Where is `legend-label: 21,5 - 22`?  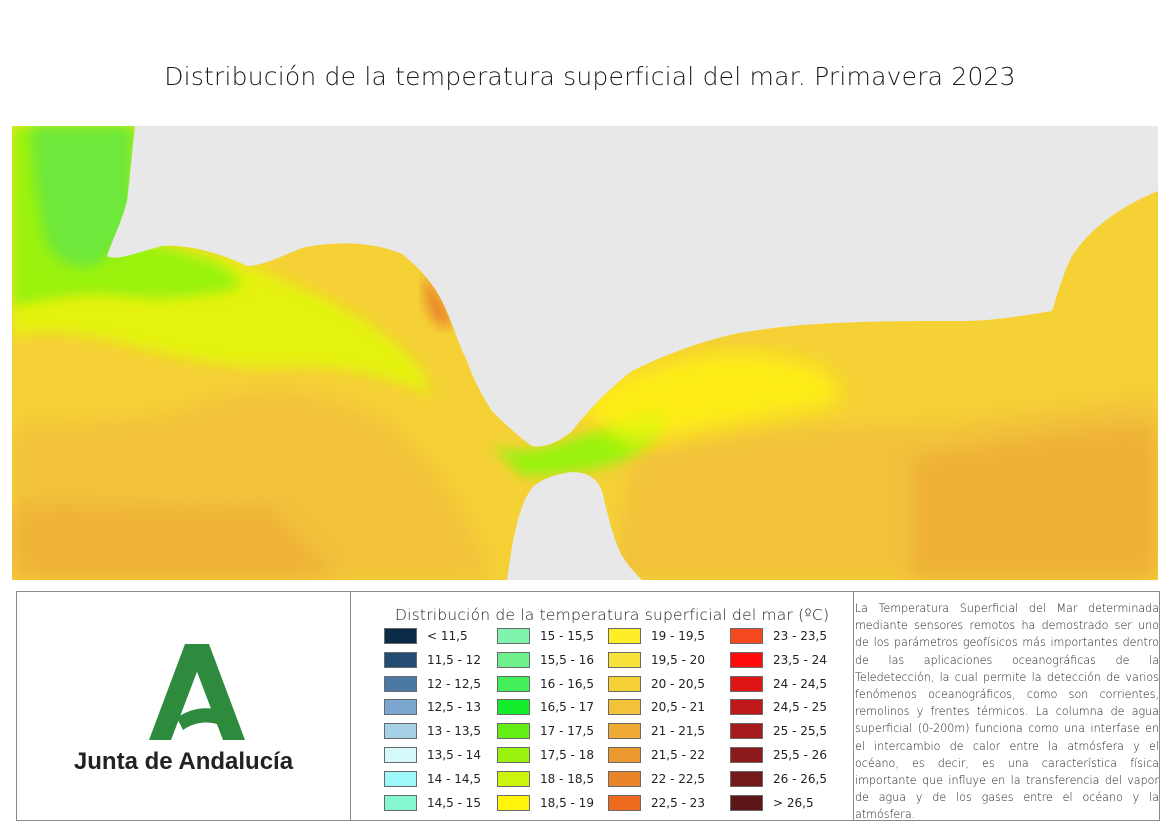 legend-label: 21,5 - 22 is located at coordinates (678, 755).